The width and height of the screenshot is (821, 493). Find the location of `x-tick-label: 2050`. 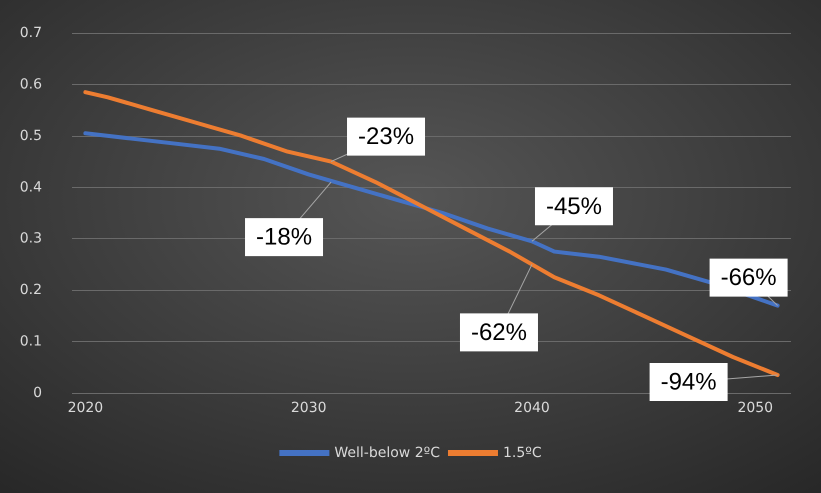

x-tick-label: 2050 is located at coordinates (755, 408).